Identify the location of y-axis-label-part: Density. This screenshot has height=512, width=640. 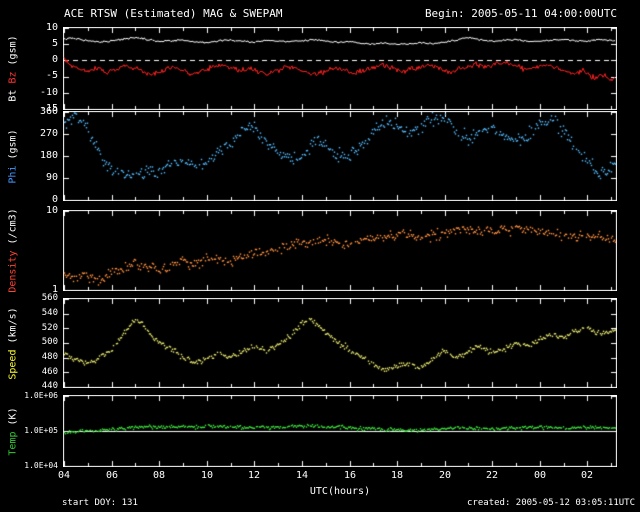
(13, 271).